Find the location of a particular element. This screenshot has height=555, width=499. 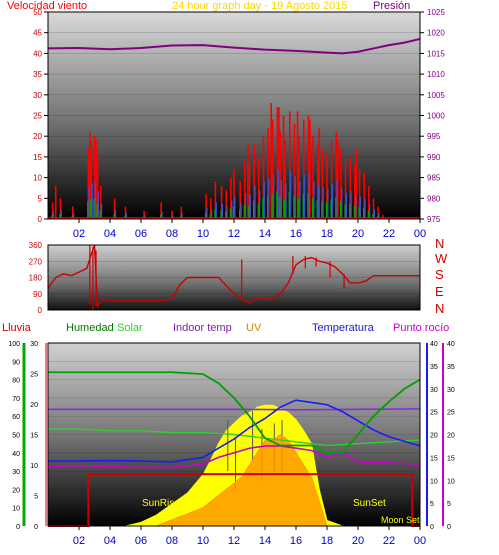

compass-north-bottom: N is located at coordinates (439, 308).